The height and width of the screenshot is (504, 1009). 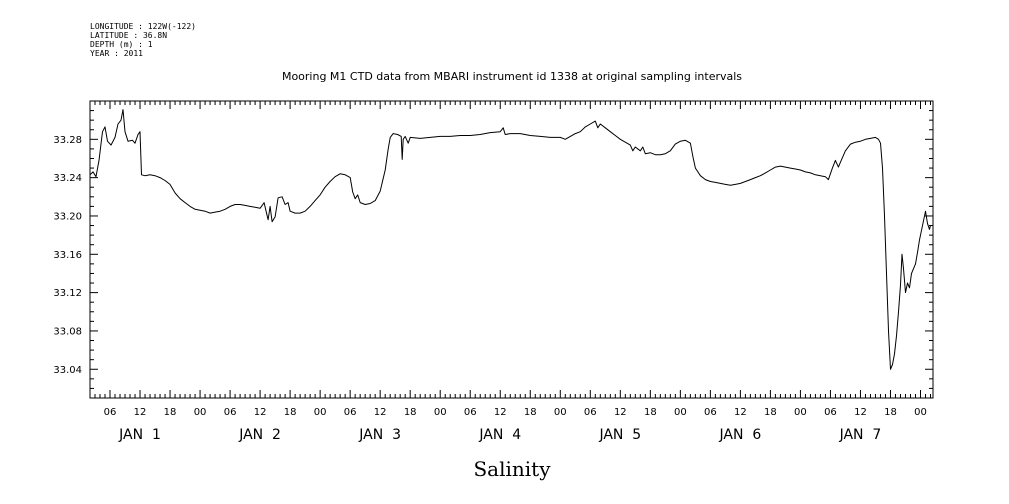 I want to click on year-label: YEAR : 2011, so click(x=116, y=53).